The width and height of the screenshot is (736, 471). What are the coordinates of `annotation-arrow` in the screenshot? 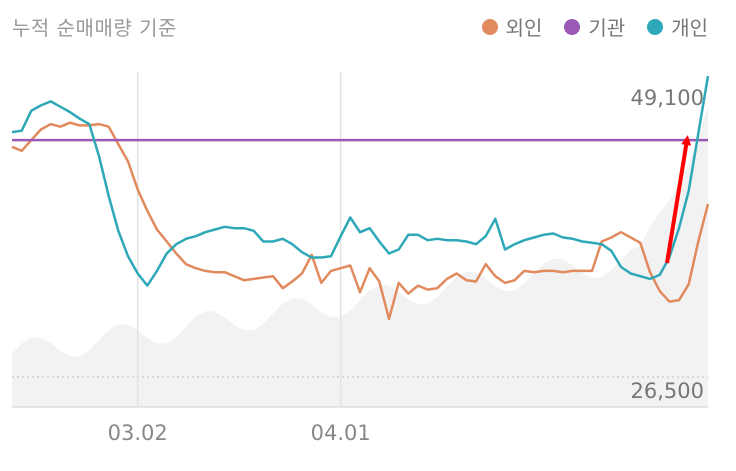 It's located at (678, 199).